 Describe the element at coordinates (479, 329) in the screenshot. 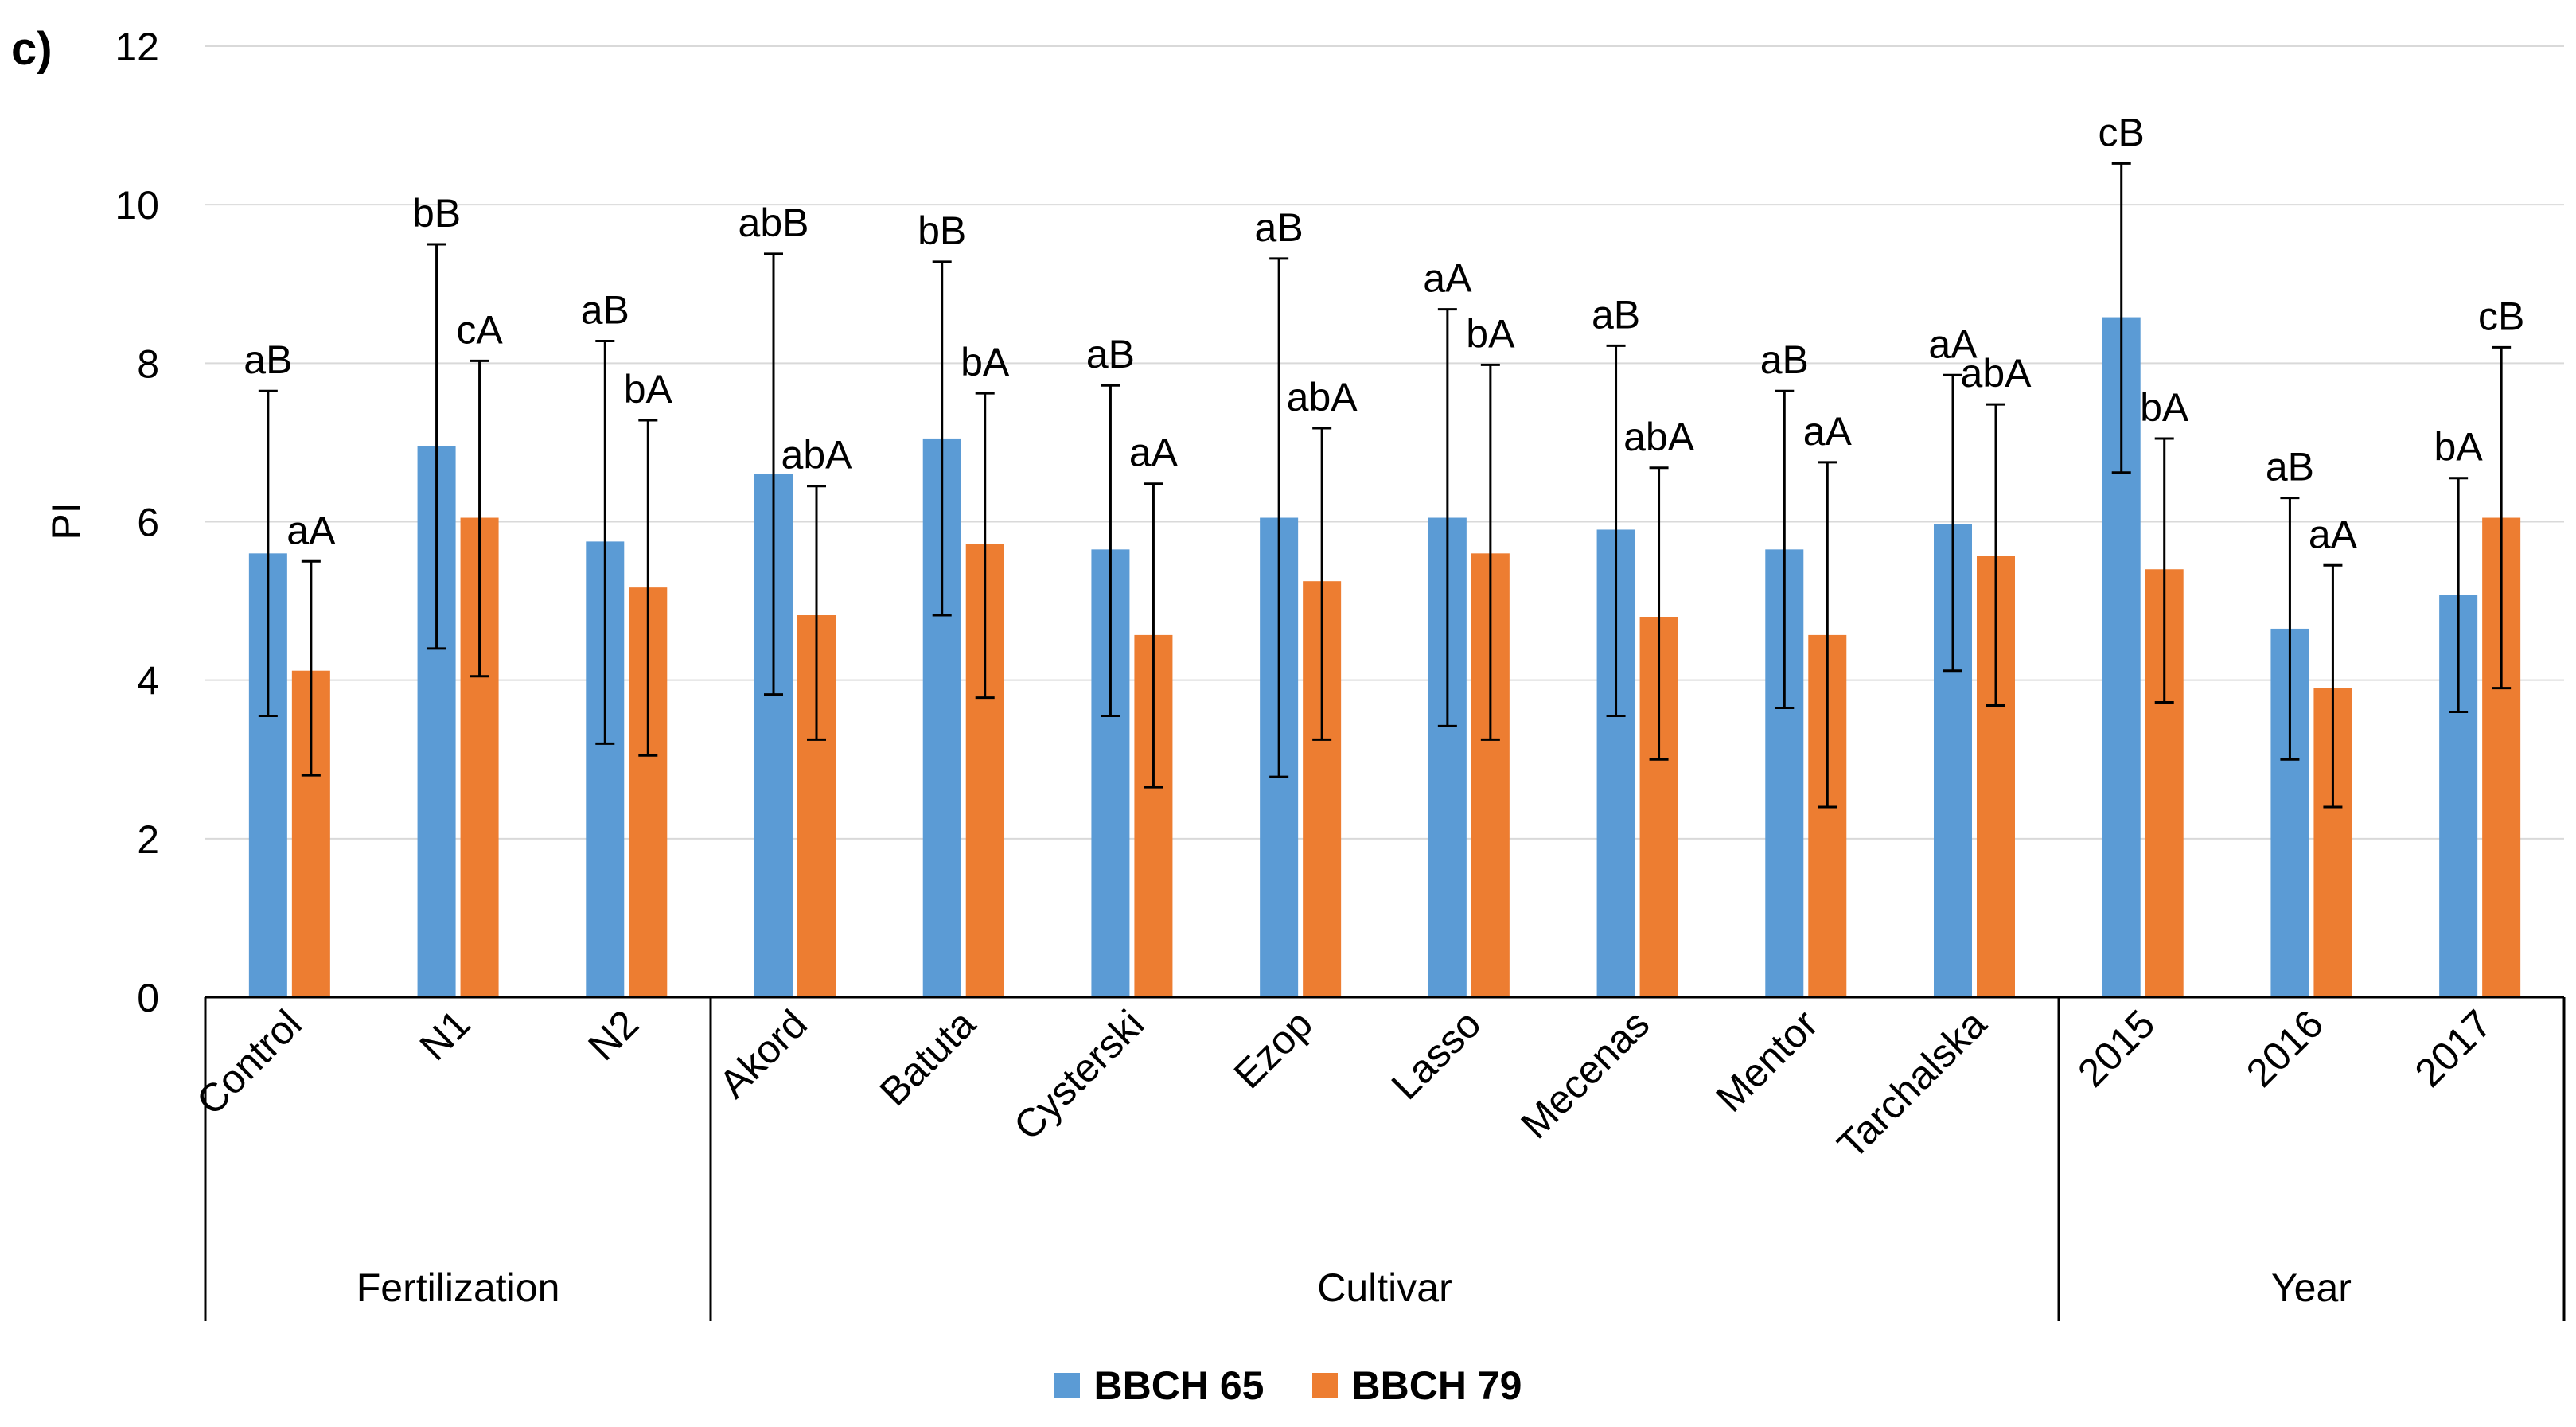

I see `significance-label: cA` at that location.